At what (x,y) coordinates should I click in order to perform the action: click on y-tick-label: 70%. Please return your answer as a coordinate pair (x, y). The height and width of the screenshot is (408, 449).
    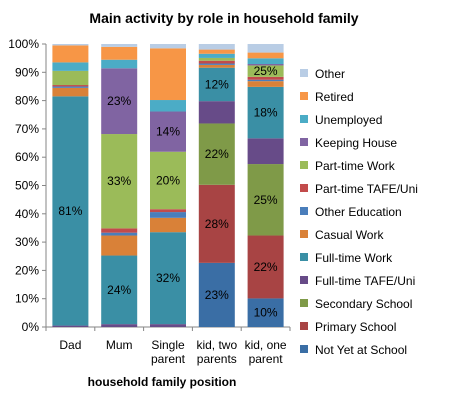
    Looking at the image, I should click on (27, 129).